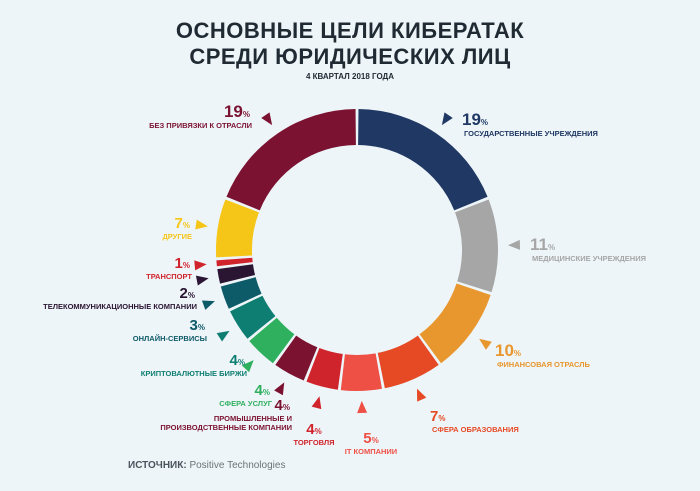 Image resolution: width=700 pixels, height=491 pixels. Describe the element at coordinates (318, 431) in the screenshot. I see `slice-unit-5: %` at that location.